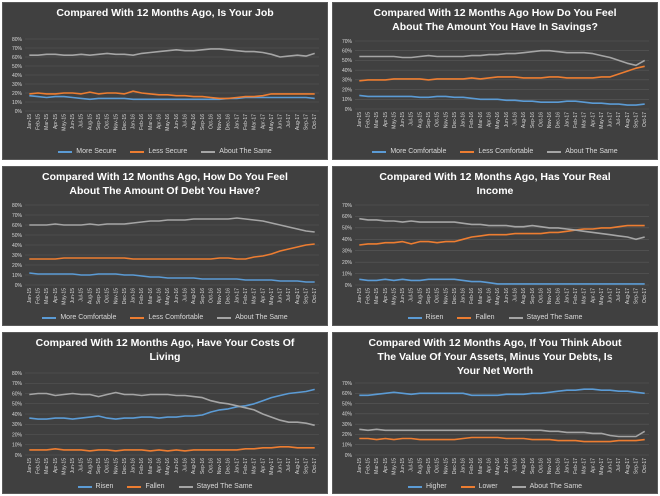 The height and width of the screenshot is (496, 660). What do you see at coordinates (434, 317) in the screenshot?
I see `legend-label: Risen` at bounding box center [434, 317].